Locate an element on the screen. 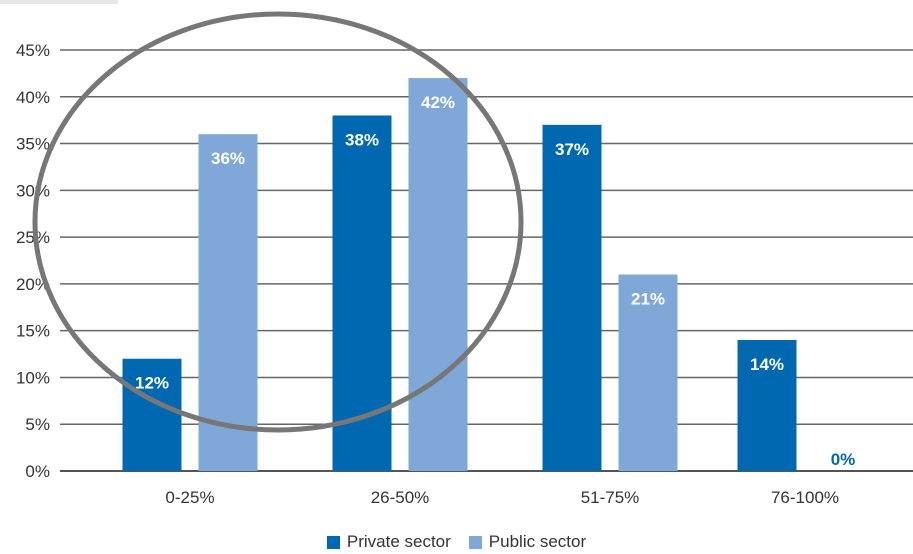  legend-item-public: Public sector is located at coordinates (527, 542).